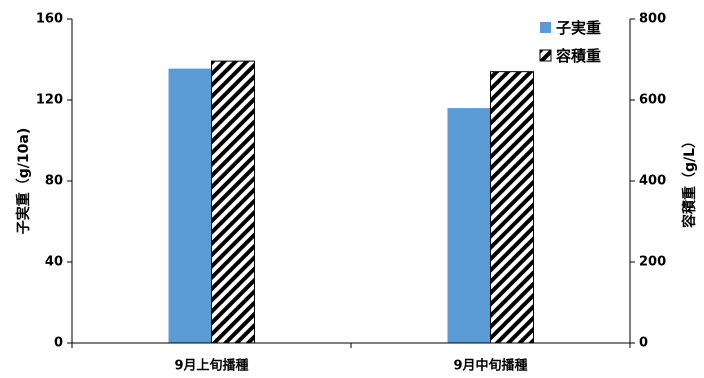 The height and width of the screenshot is (378, 704). Describe the element at coordinates (652, 181) in the screenshot. I see `right-tick-label: 400` at that location.